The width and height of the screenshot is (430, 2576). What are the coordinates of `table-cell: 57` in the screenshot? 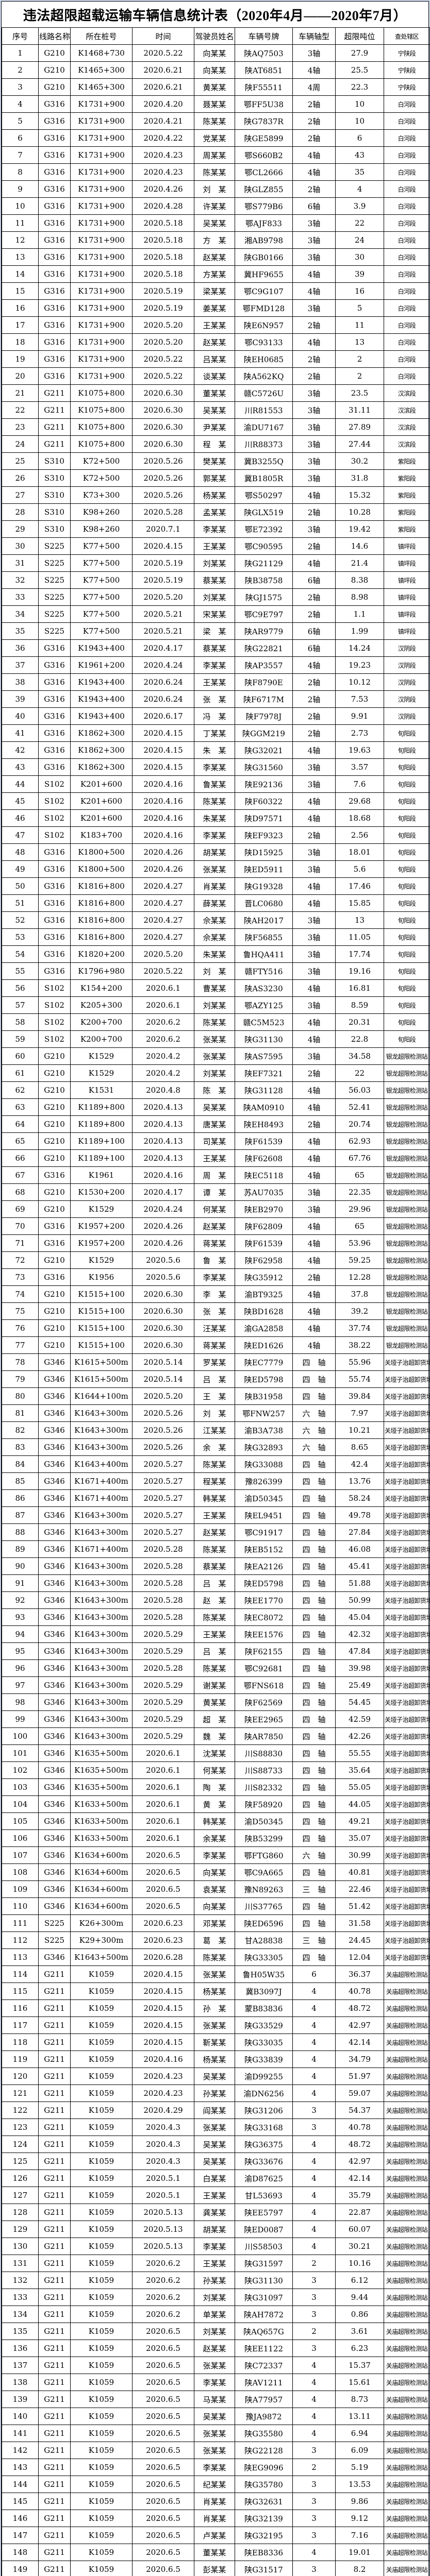 It's located at (20, 1005).